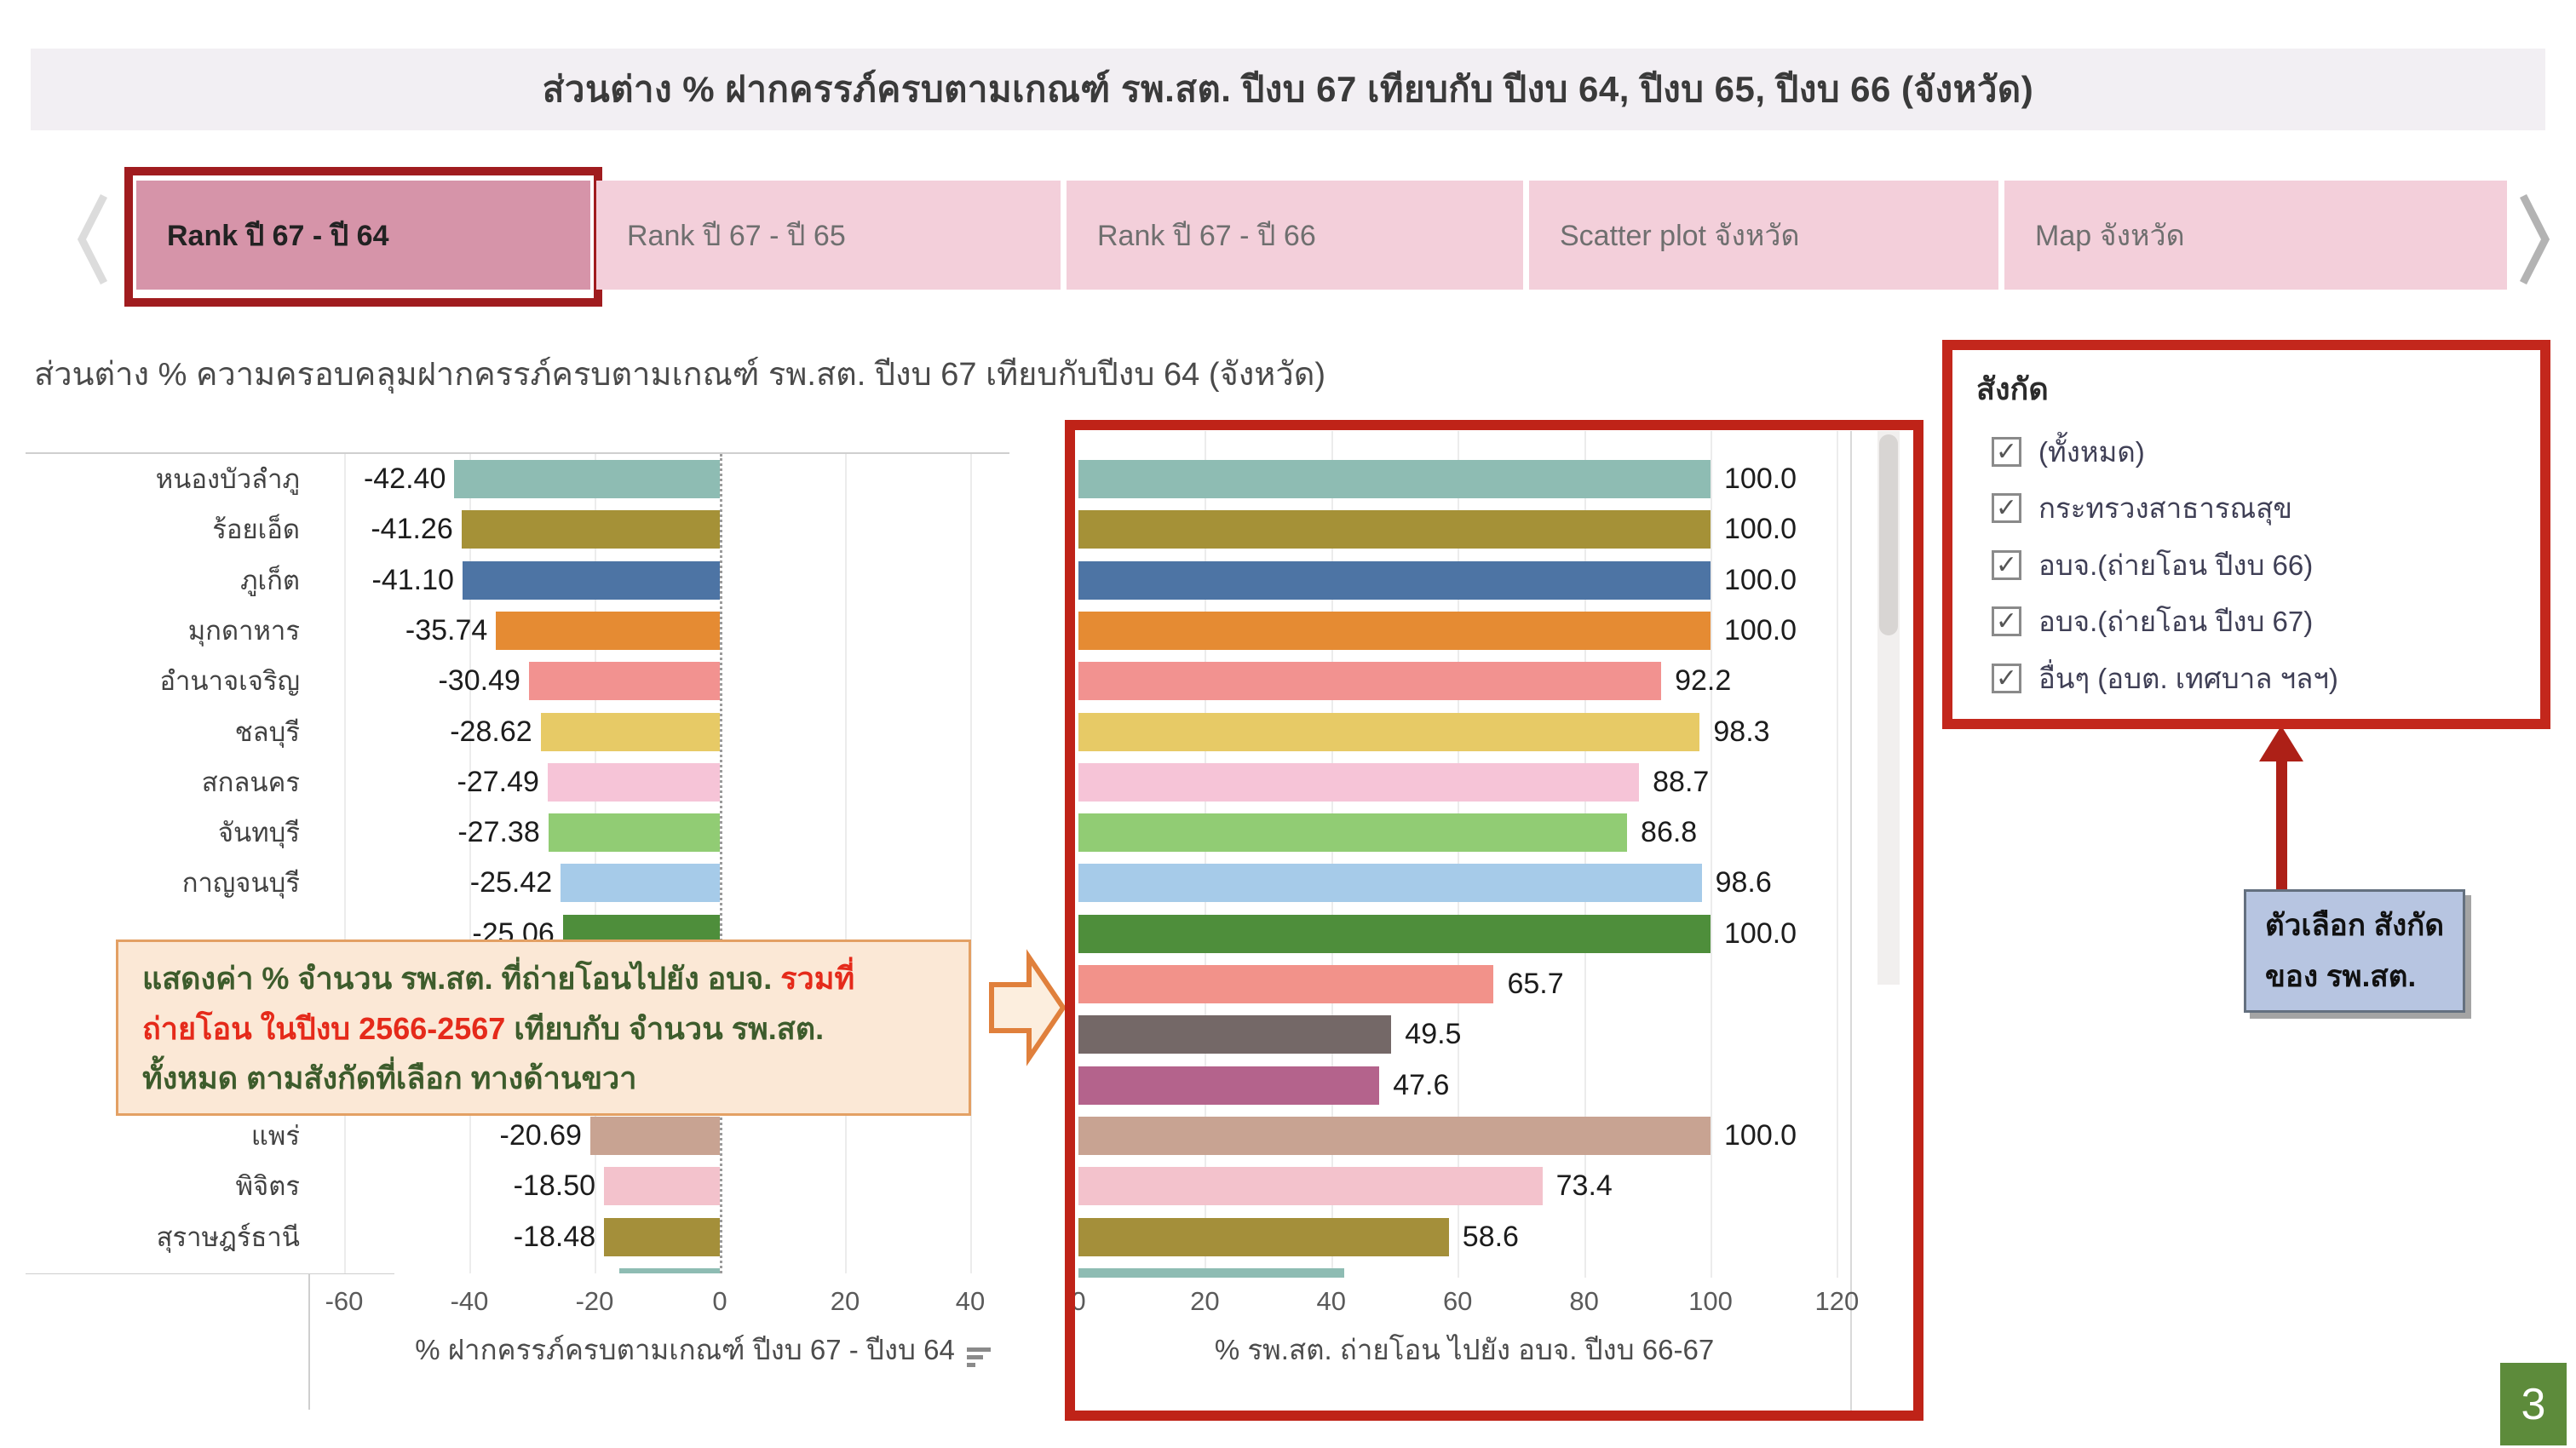 The image size is (2576, 1448). I want to click on right-bar-value: 92.2, so click(1703, 681).